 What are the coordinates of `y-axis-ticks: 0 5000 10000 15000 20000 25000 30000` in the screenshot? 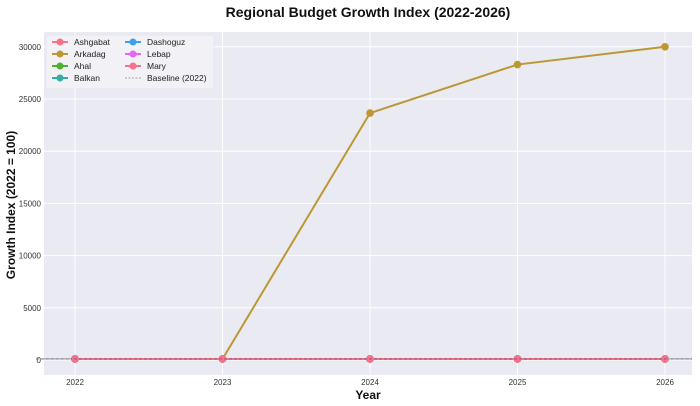 It's located at (30, 204).